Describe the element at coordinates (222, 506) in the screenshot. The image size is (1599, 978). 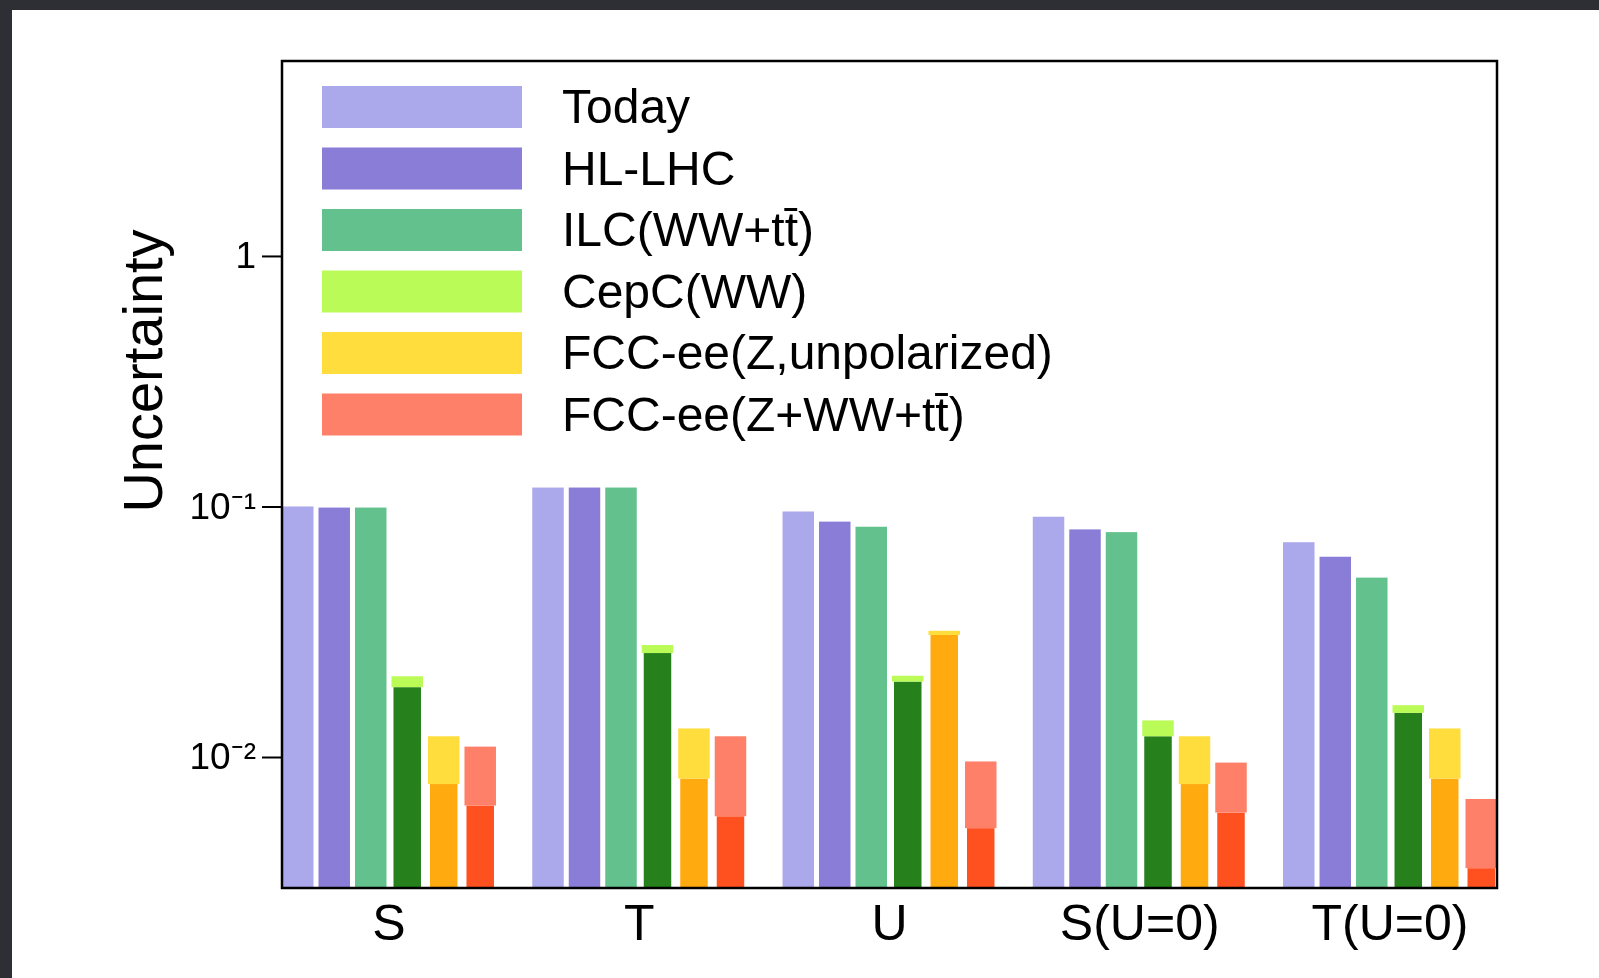
I see `y-tick-label: 10⁻¹` at that location.